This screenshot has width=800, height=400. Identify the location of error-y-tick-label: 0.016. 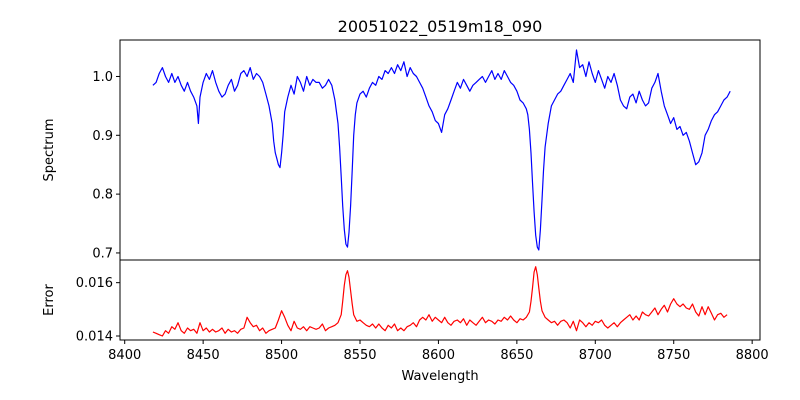
(94, 283).